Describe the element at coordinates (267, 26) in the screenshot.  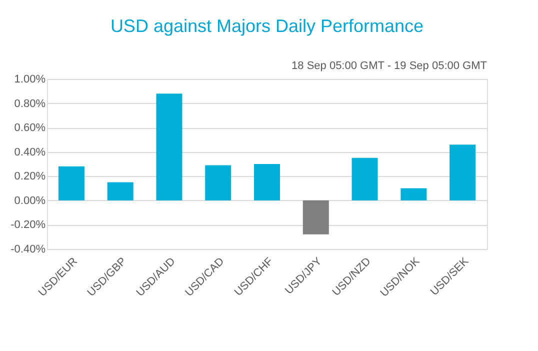
I see `chart-title: USD against Majors Daily Performance` at that location.